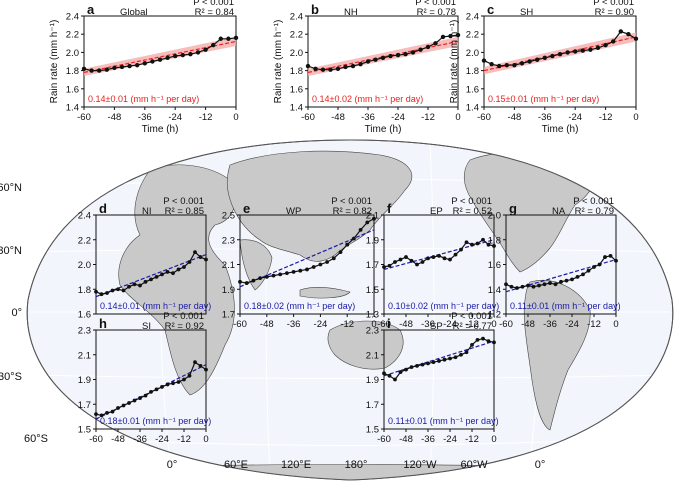 The image size is (700, 495). What do you see at coordinates (471, 316) in the screenshot?
I see `p-value: P < 0.001` at bounding box center [471, 316].